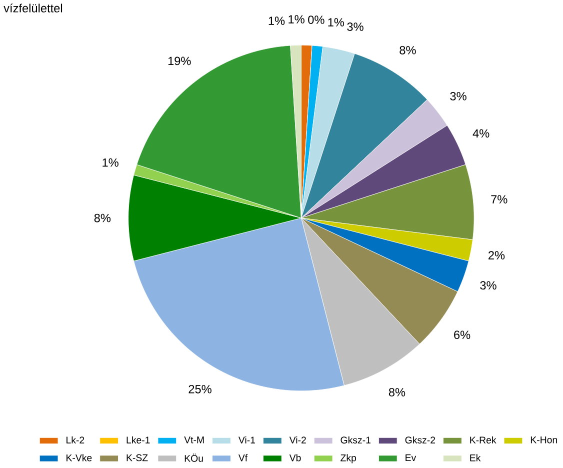 The height and width of the screenshot is (468, 563). I want to click on legend-label: Vb, so click(295, 458).